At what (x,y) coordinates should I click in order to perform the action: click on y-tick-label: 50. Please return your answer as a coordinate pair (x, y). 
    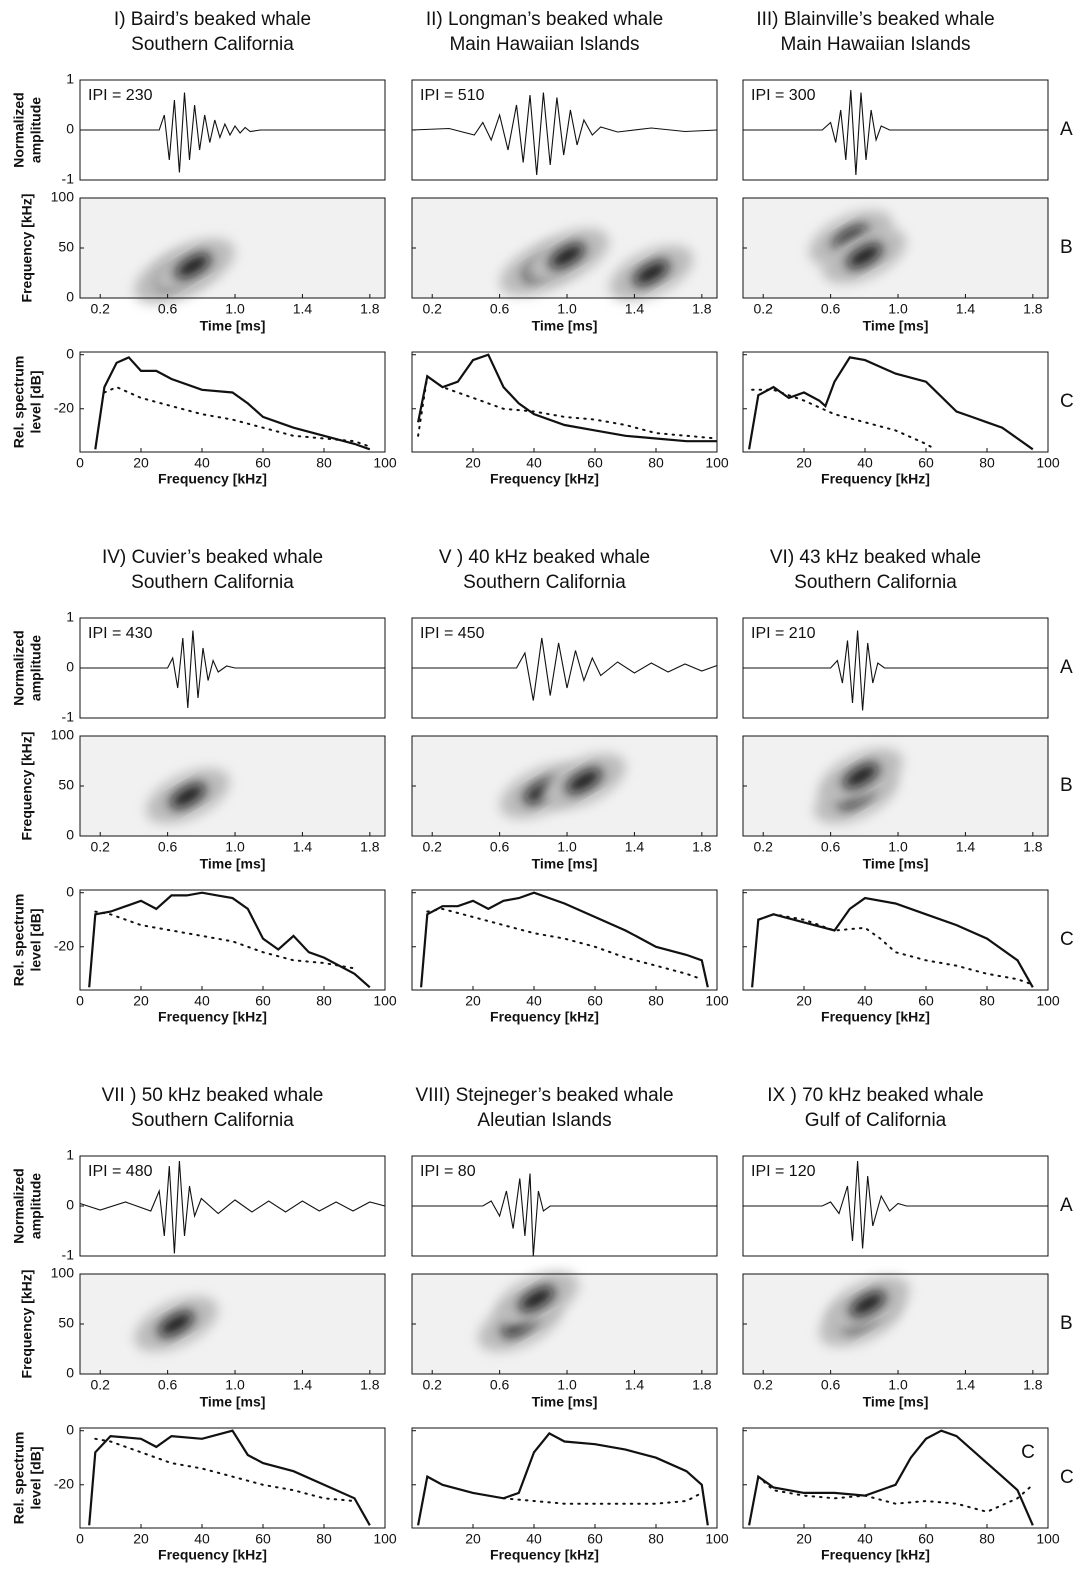
    Looking at the image, I should click on (66, 785).